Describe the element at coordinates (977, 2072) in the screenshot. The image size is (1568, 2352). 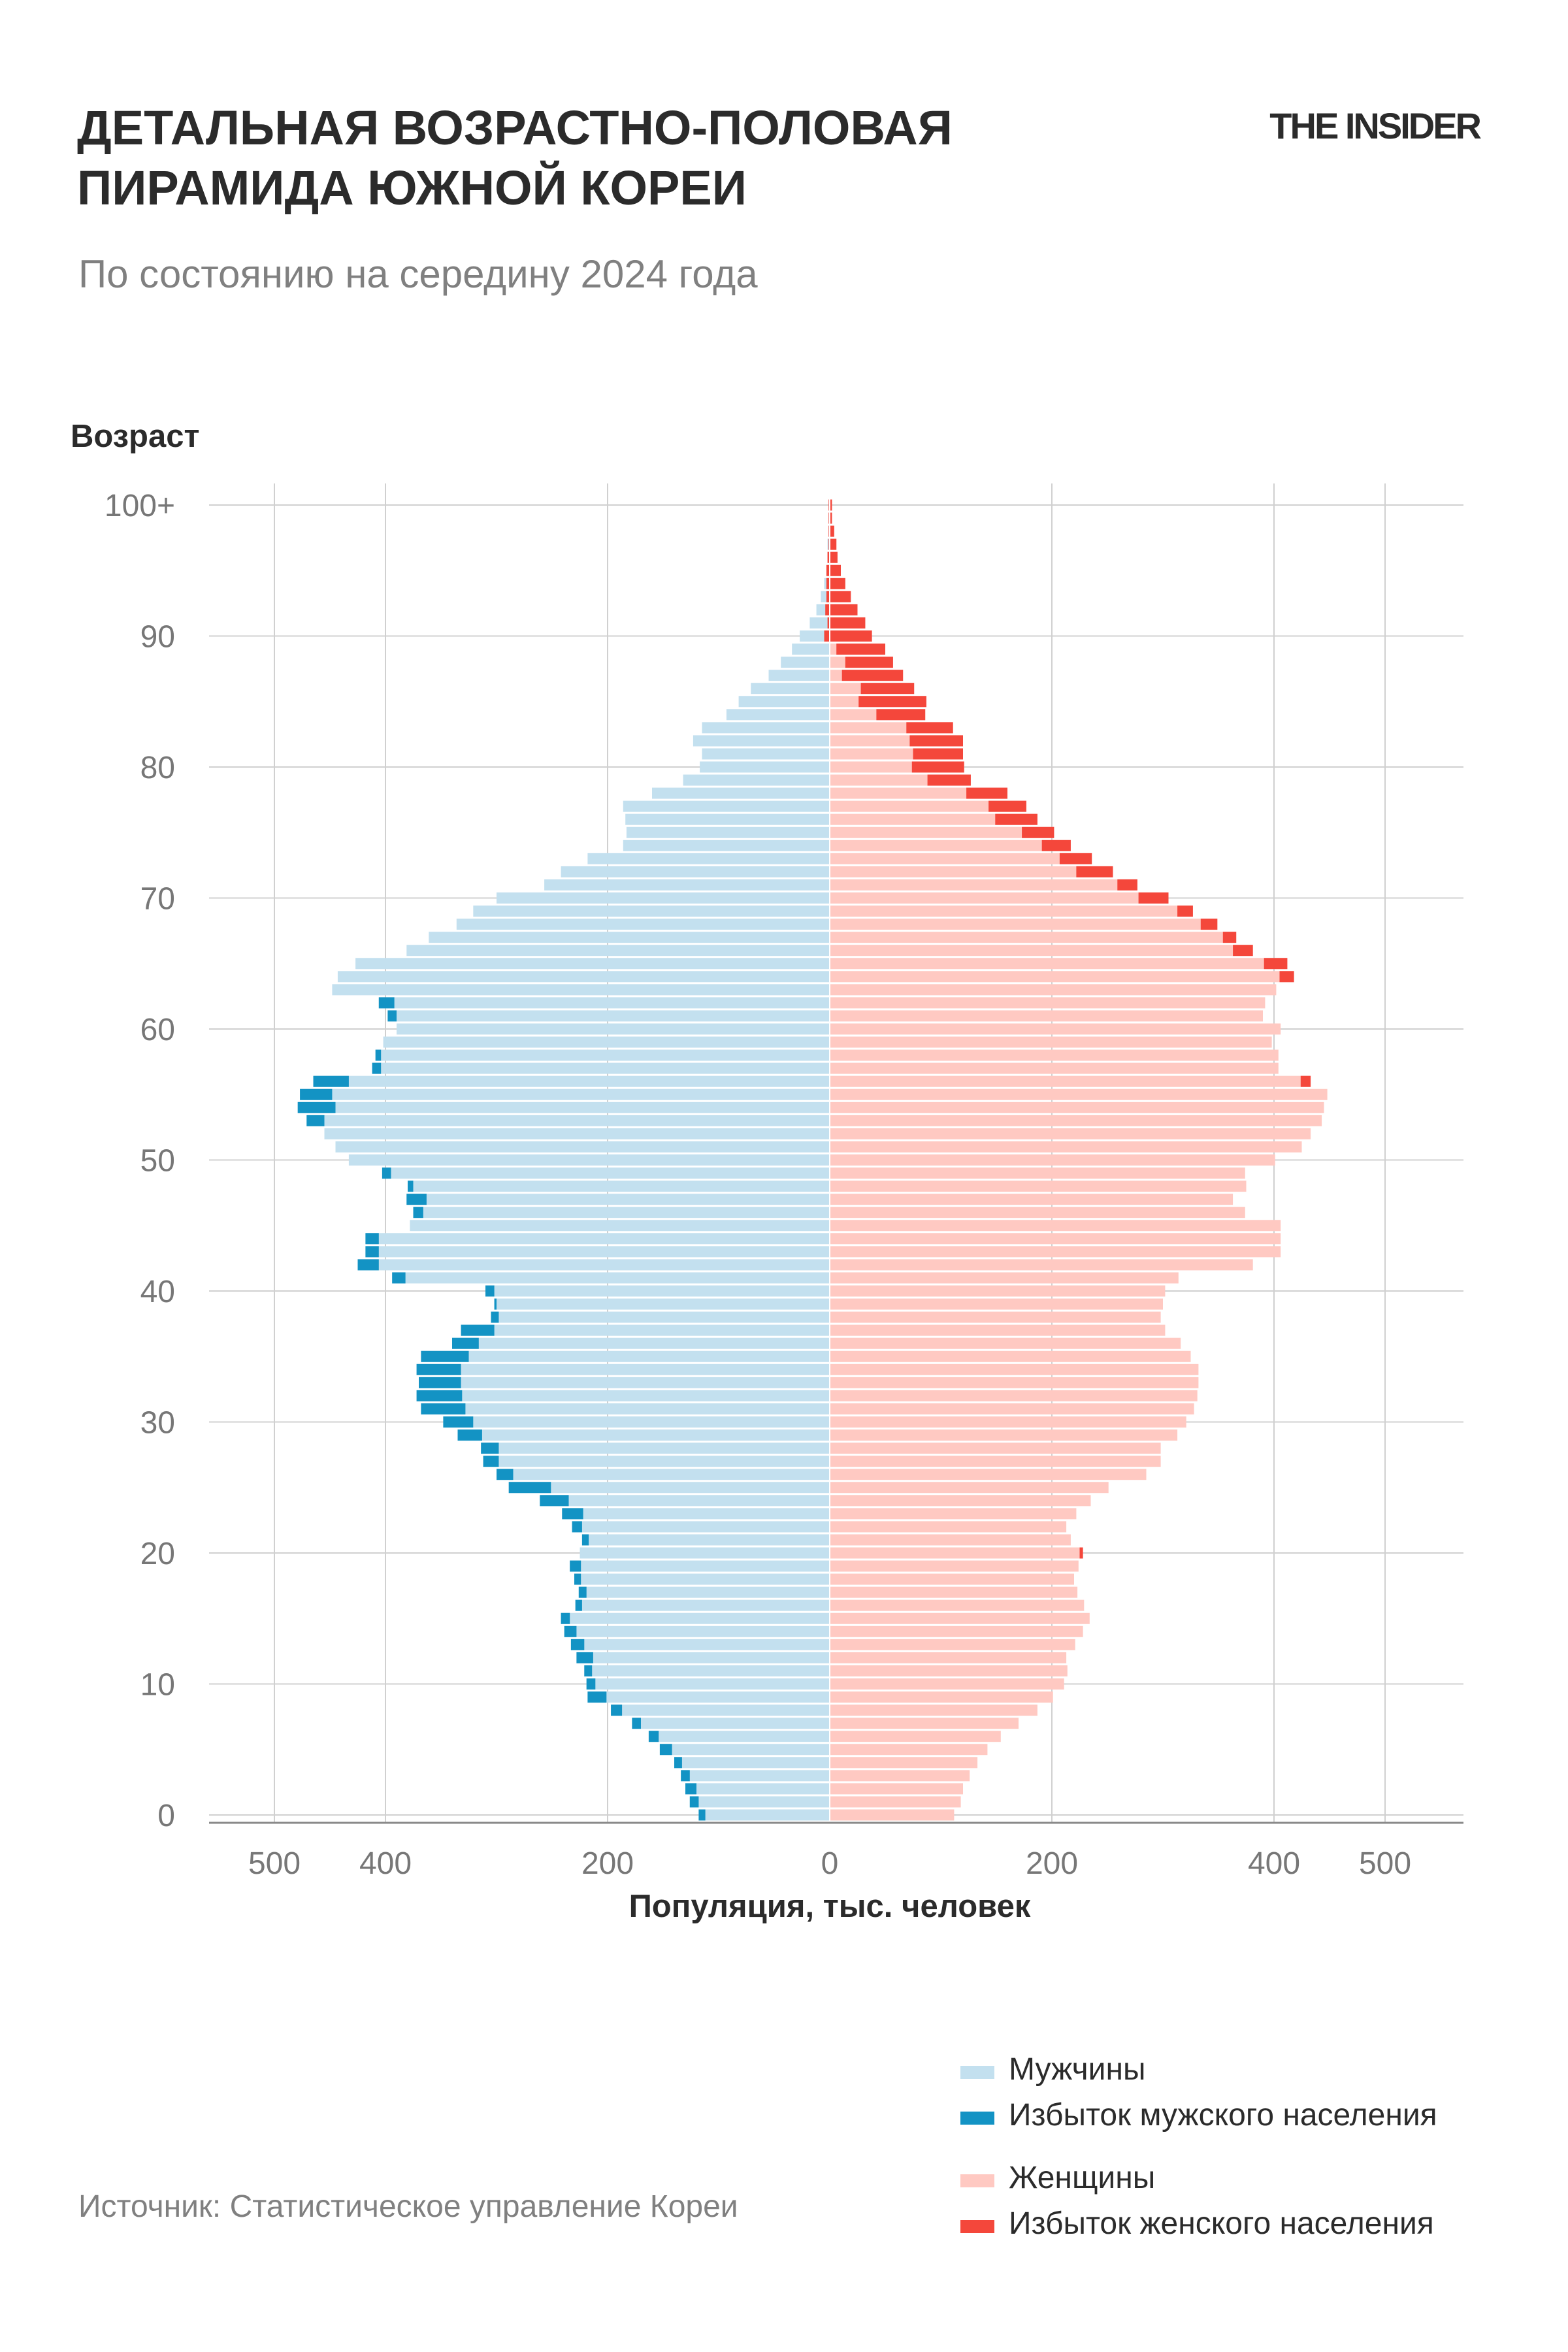
I see `legend-swatch-men` at that location.